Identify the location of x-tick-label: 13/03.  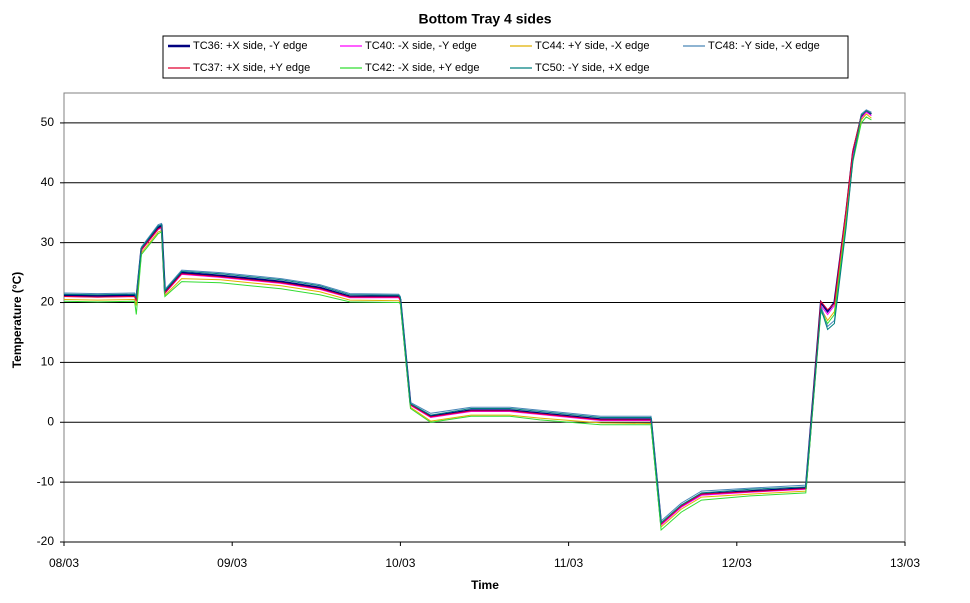
(905, 563).